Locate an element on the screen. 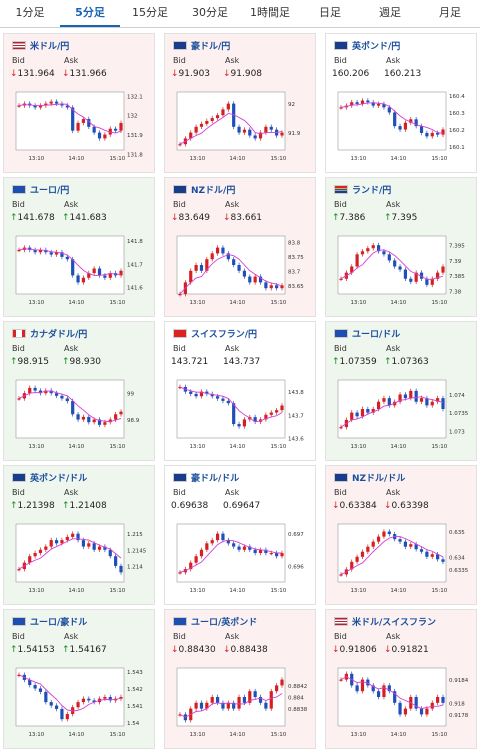 The width and height of the screenshot is (480, 749). ask-value: 83.661 is located at coordinates (246, 218).